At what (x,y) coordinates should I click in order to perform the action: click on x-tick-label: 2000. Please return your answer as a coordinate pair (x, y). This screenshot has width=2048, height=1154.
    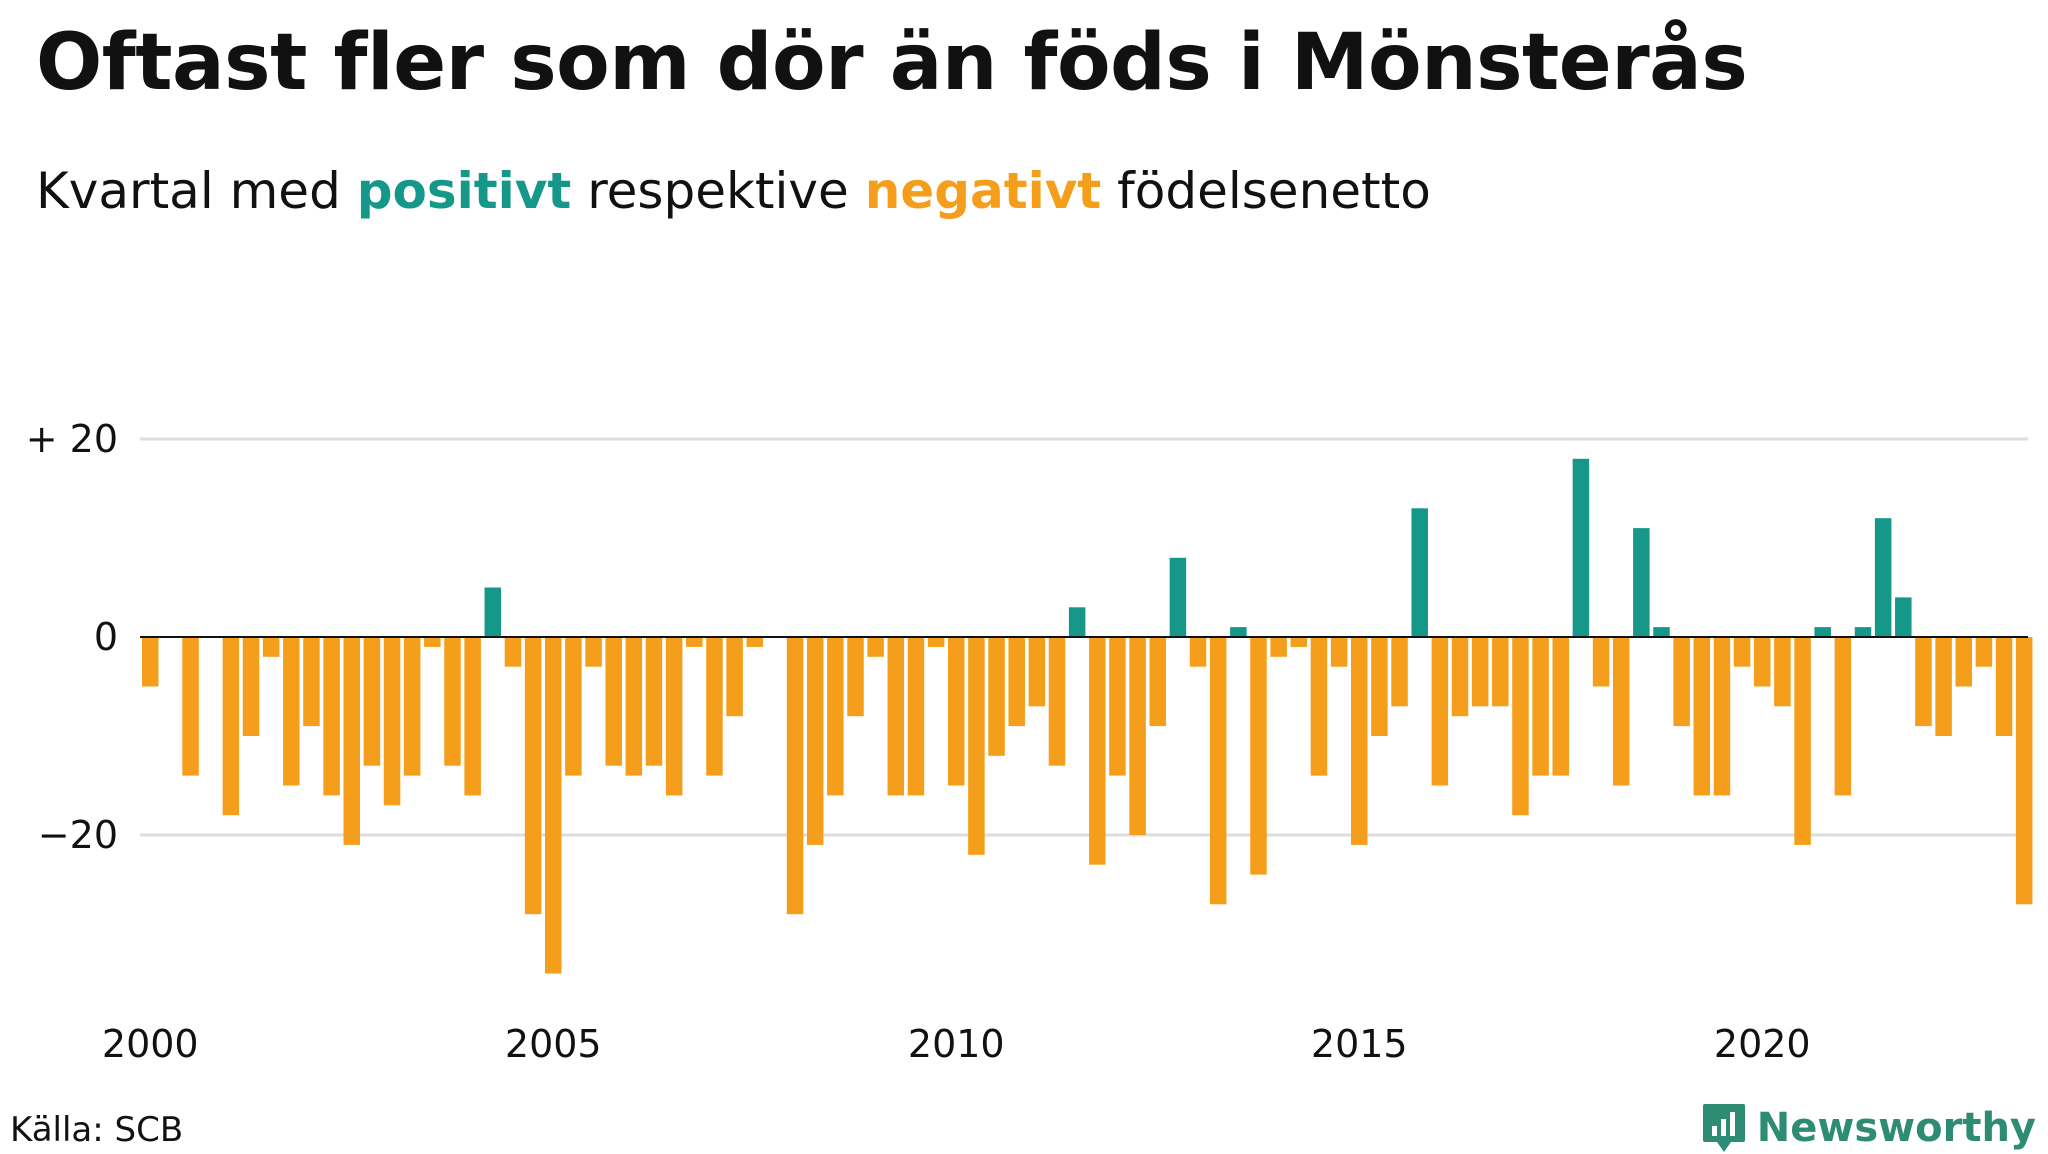
    Looking at the image, I should click on (150, 1044).